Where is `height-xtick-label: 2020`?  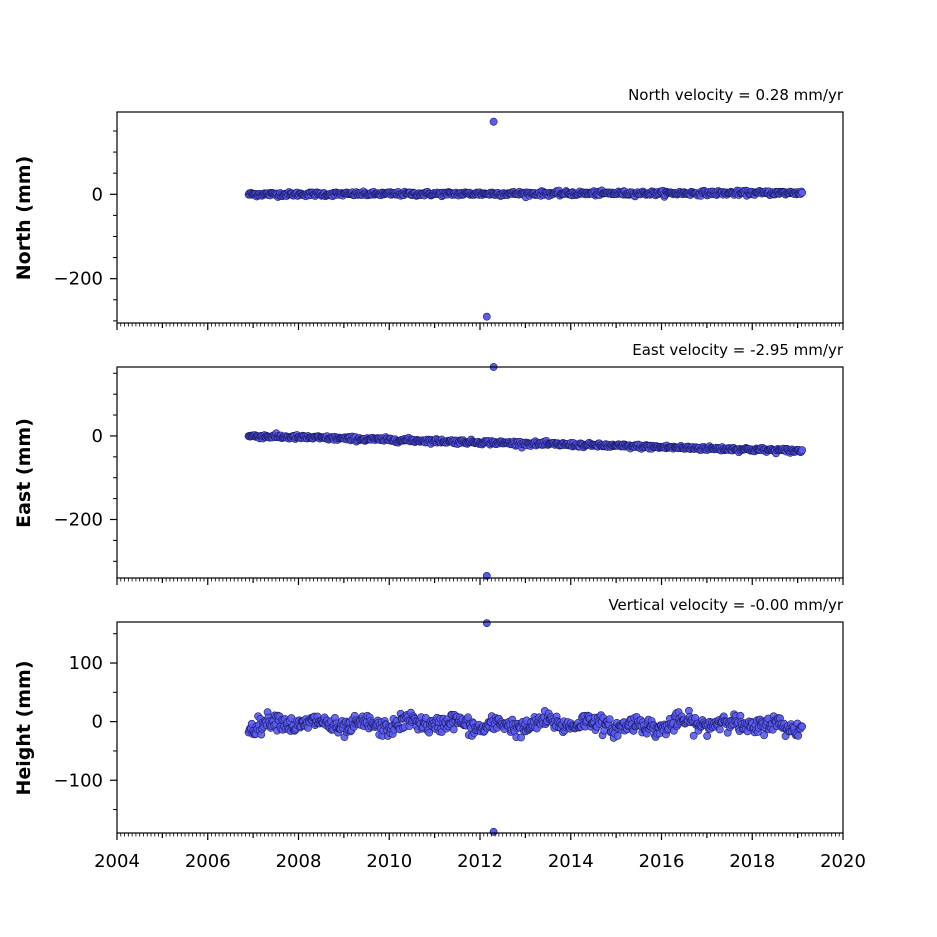
height-xtick-label: 2020 is located at coordinates (843, 861).